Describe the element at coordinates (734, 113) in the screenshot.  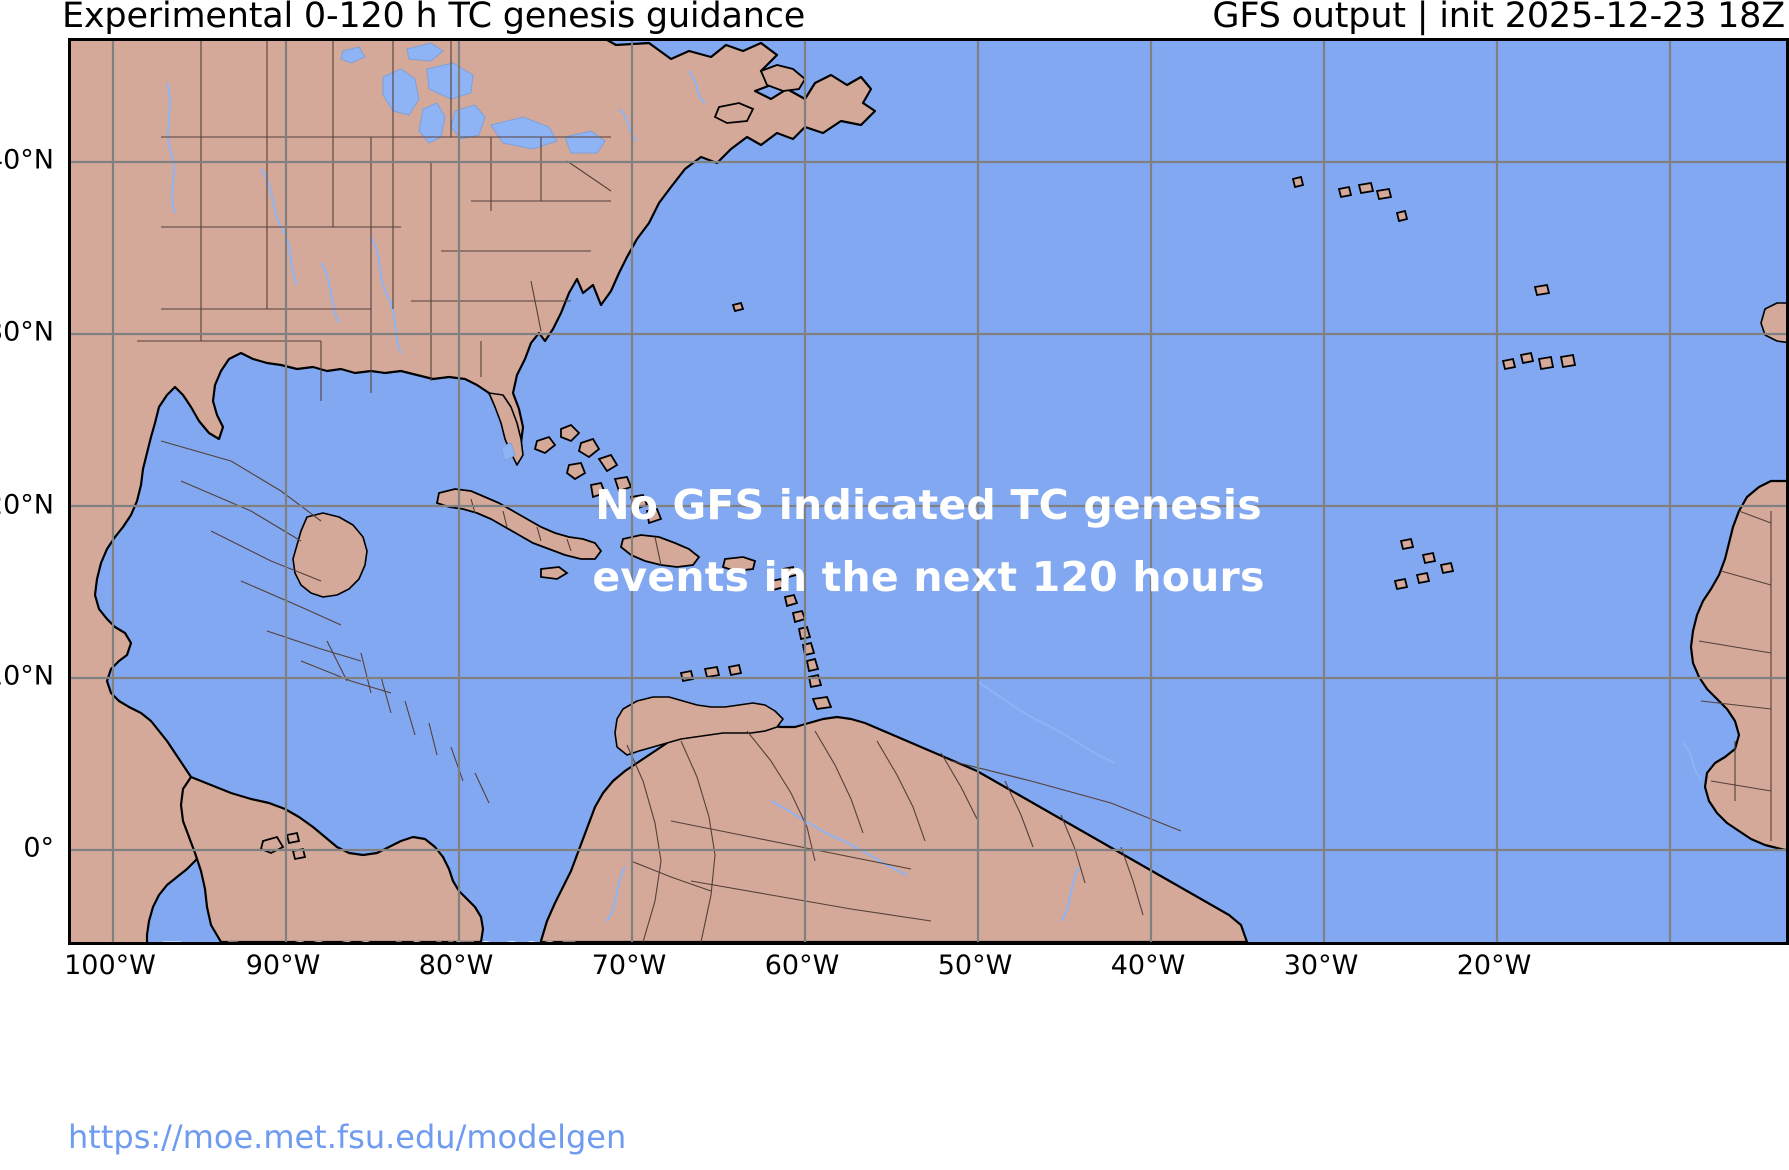
I see `nova-scotia` at that location.